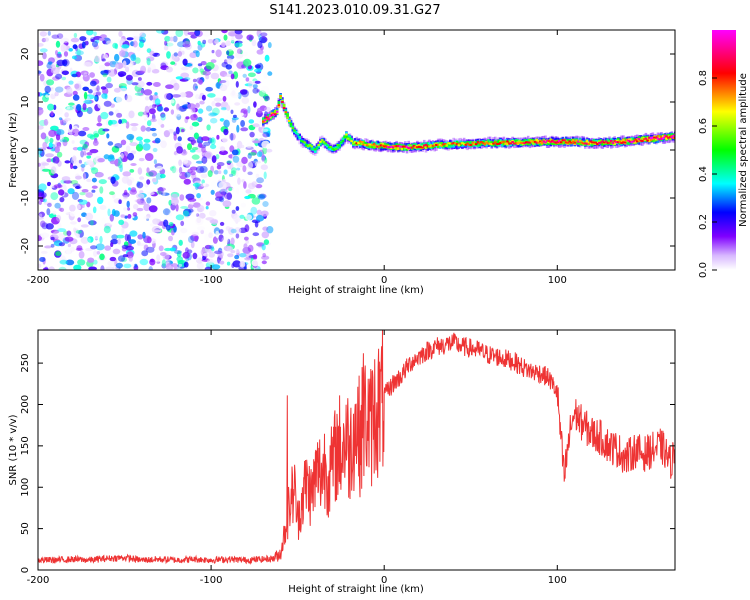  What do you see at coordinates (211, 280) in the screenshot?
I see `x-tick-label: -100` at bounding box center [211, 280].